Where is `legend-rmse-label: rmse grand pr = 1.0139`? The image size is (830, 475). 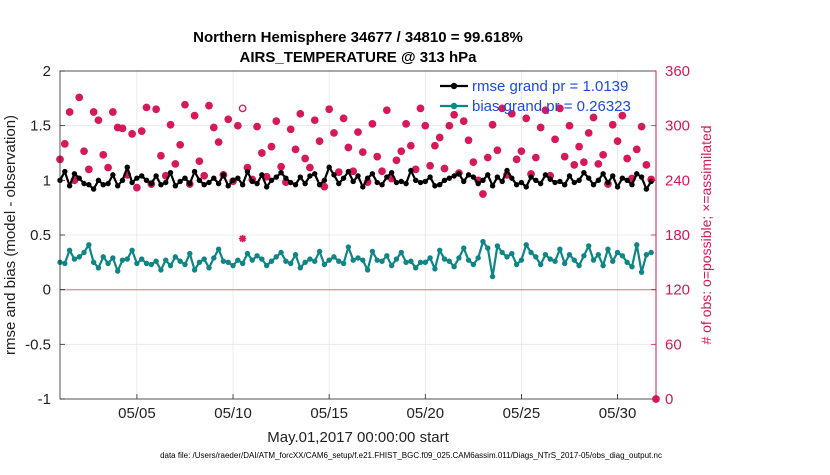 legend-rmse-label: rmse grand pr = 1.0139 is located at coordinates (550, 86).